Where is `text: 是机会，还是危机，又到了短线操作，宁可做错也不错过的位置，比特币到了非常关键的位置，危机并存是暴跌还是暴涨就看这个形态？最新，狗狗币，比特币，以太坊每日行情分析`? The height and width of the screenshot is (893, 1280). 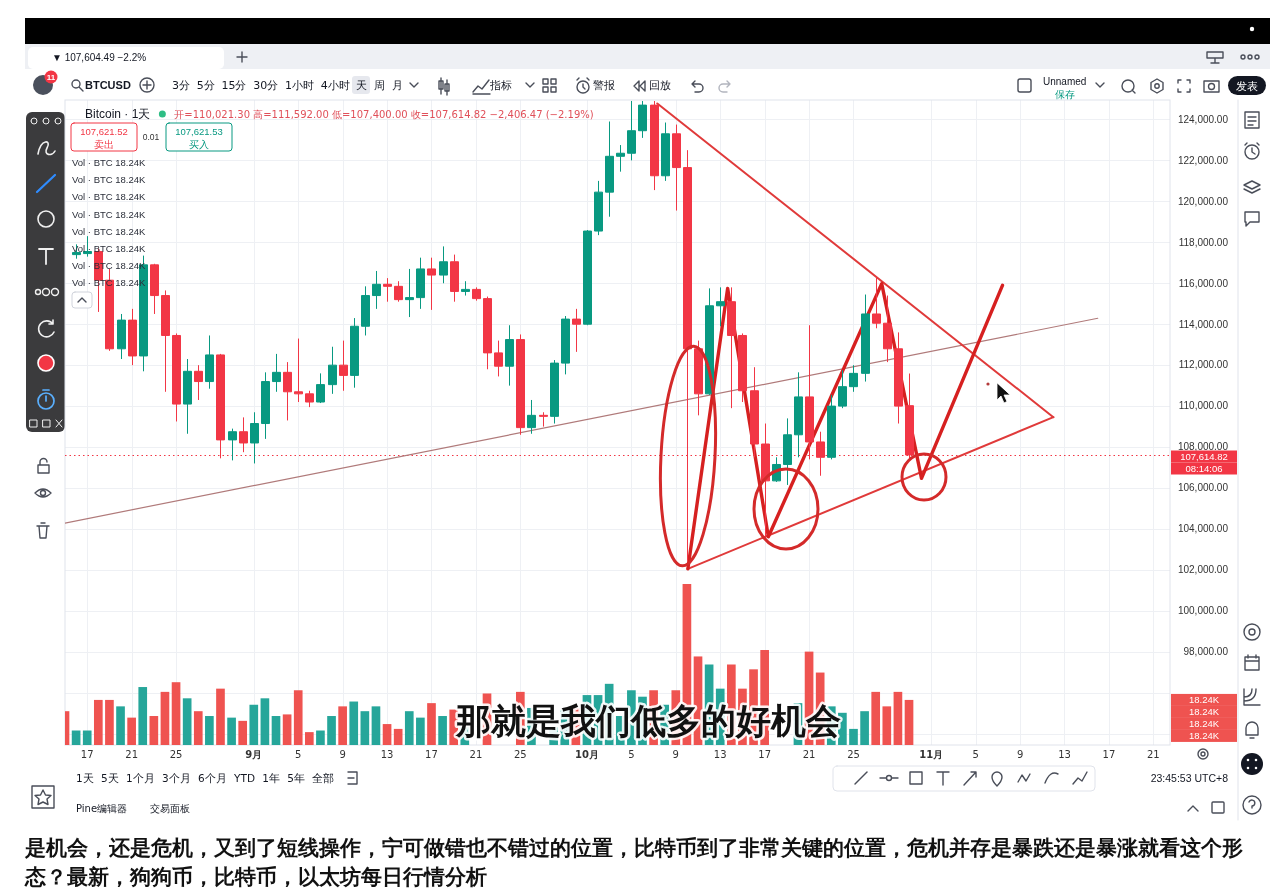
text: 是机会，还是危机，又到了短线操作，宁可做错也不错过的位置，比特币到了非常关键的位置，危机并存是暴跌还是暴涨就看这个形态？最新，狗狗币，比特币，以太坊每日行情分析 is located at coordinates (634, 863).